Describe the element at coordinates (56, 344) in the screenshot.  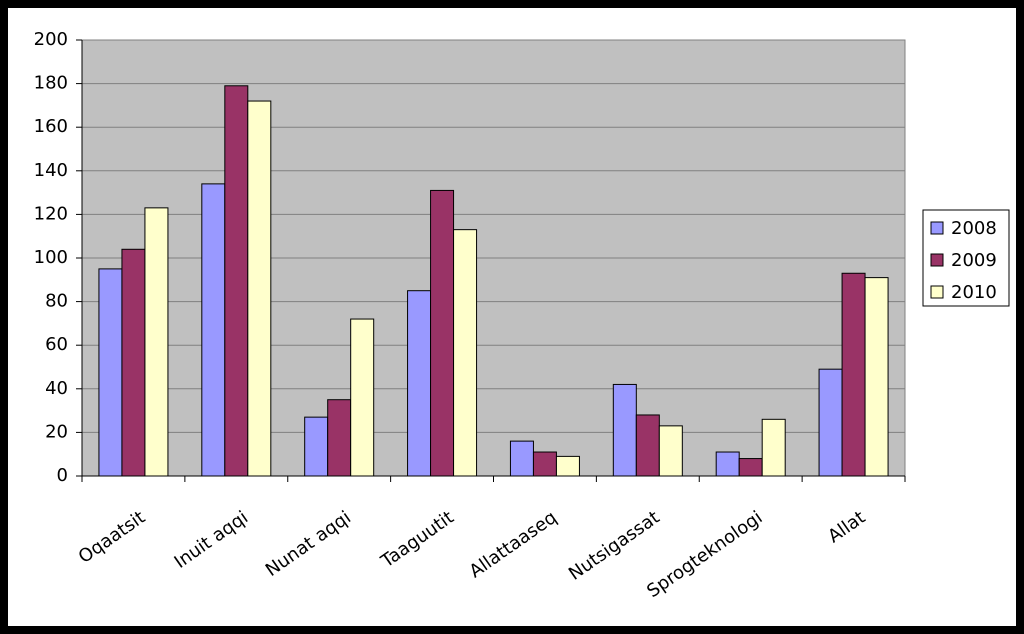
I see `y-tick-label: 60` at that location.